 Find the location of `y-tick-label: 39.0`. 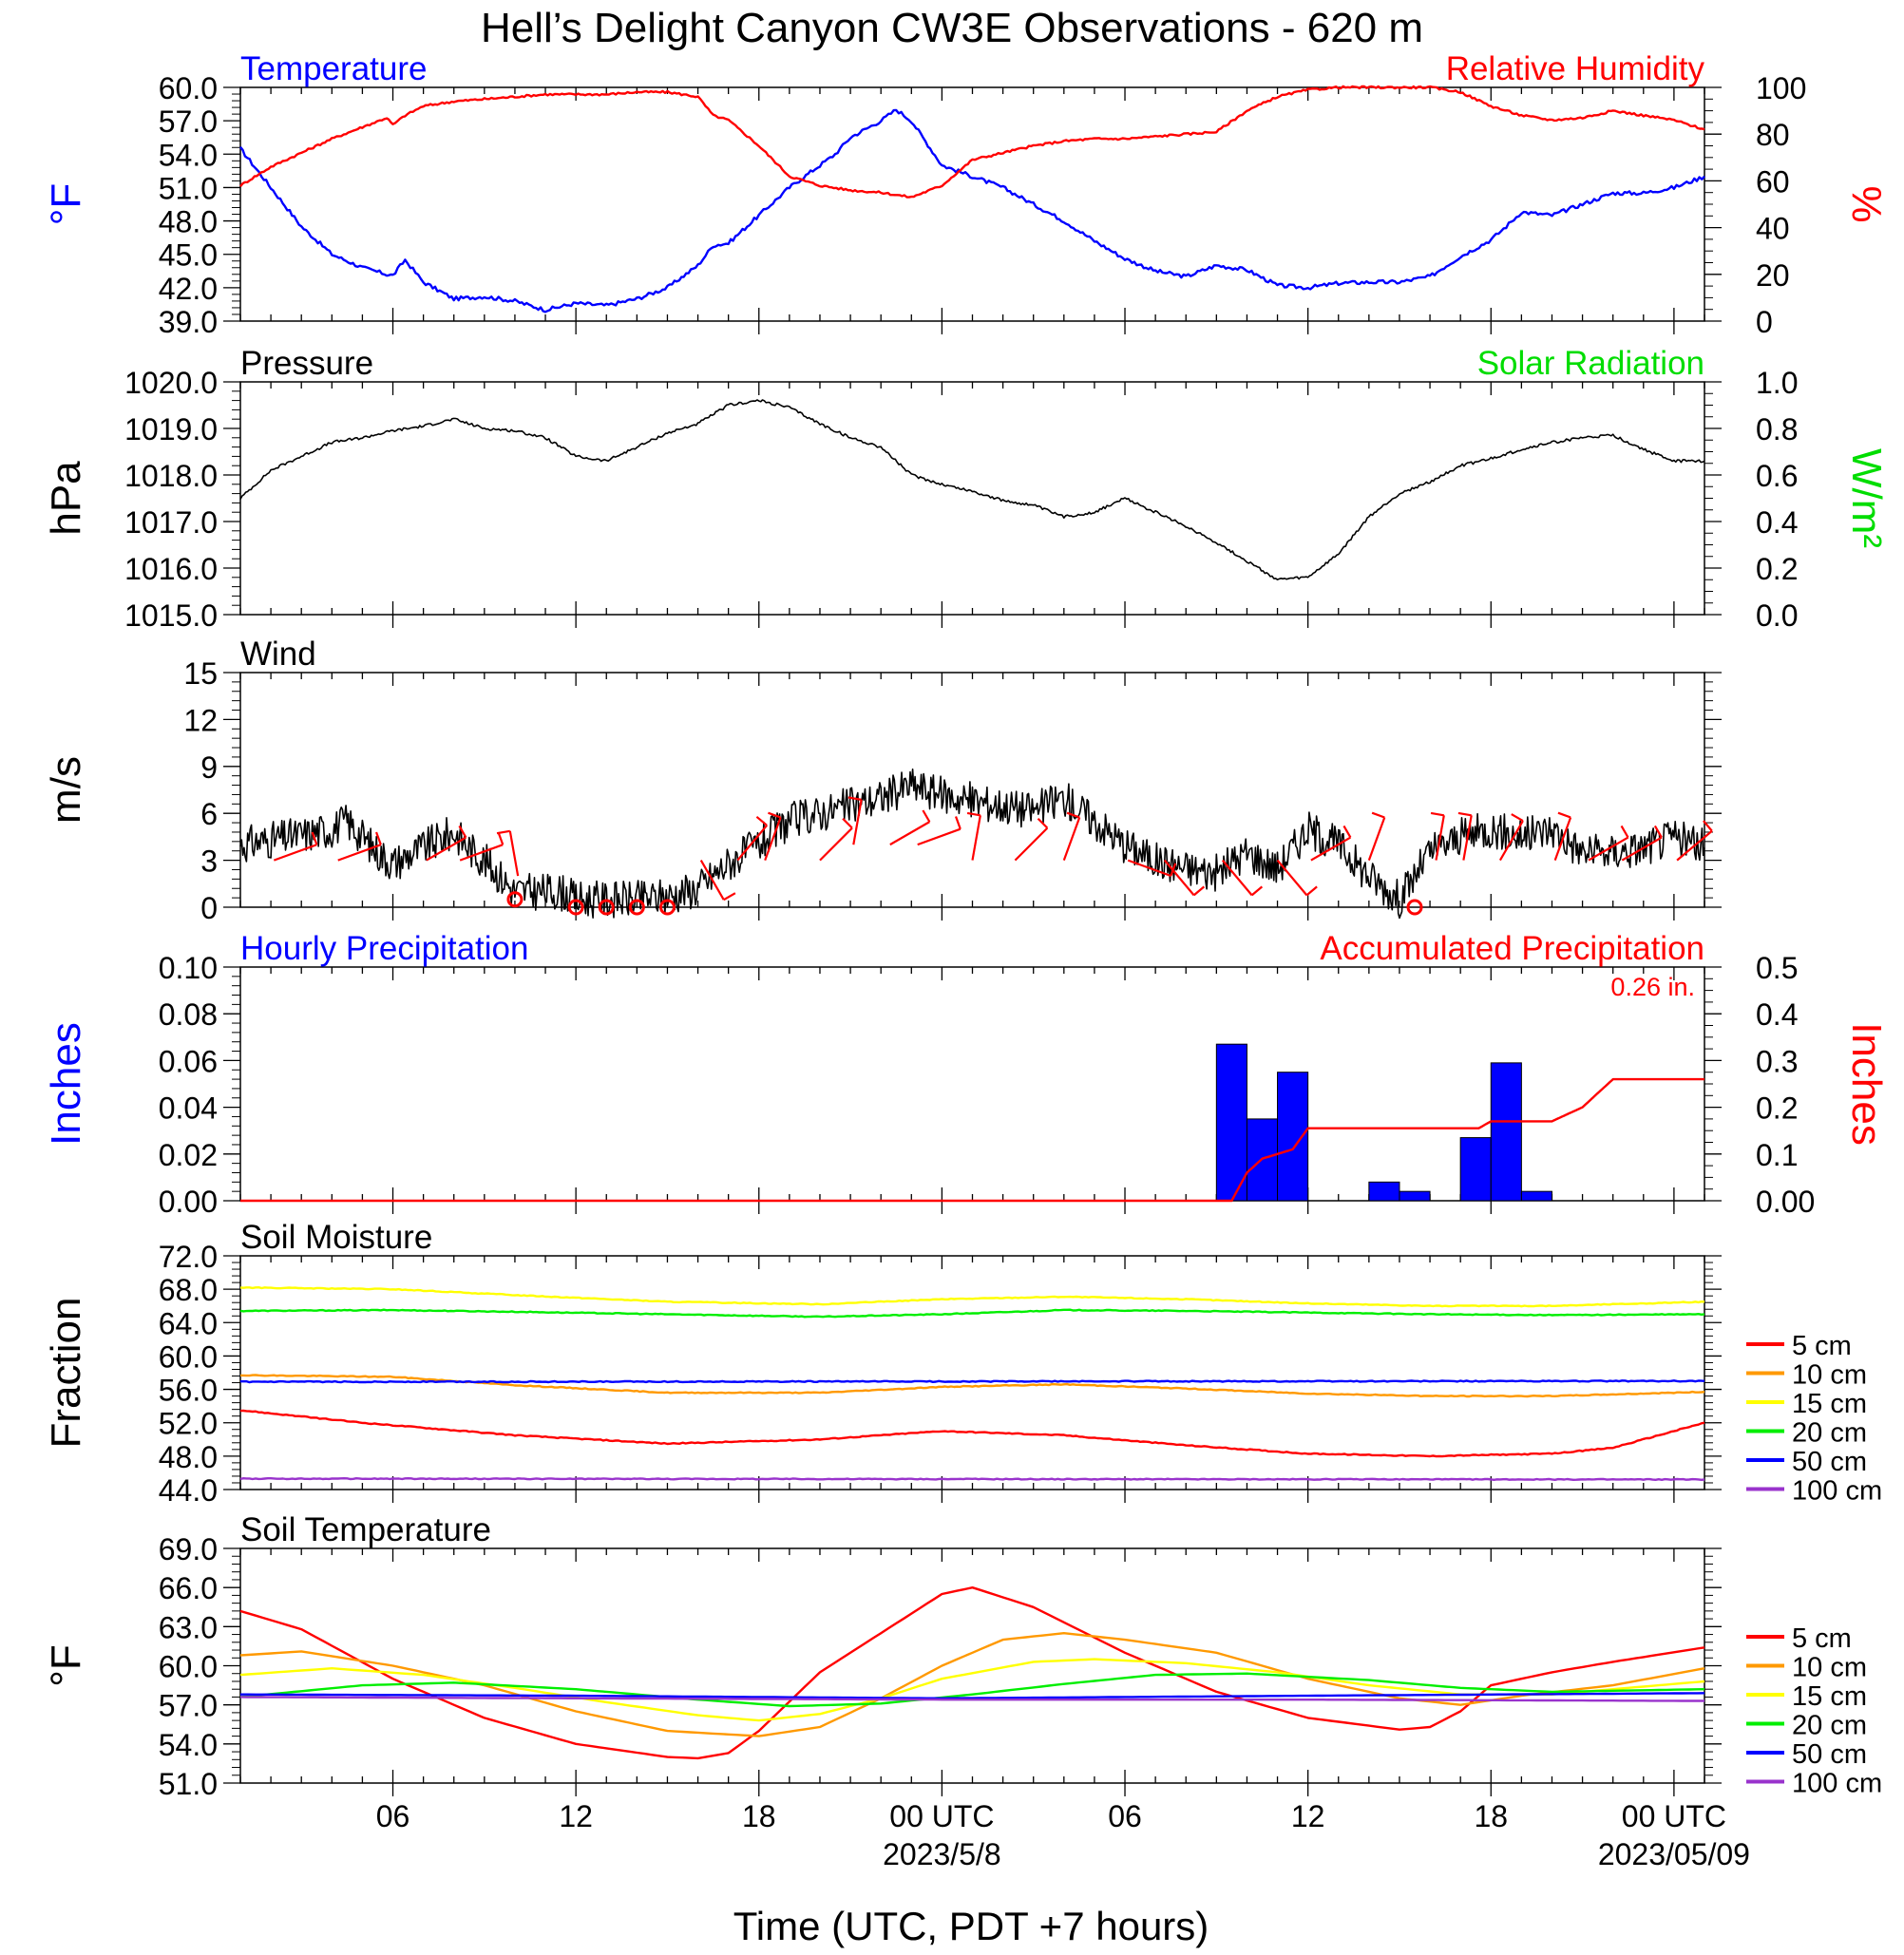

y-tick-label: 39.0 is located at coordinates (189, 322).